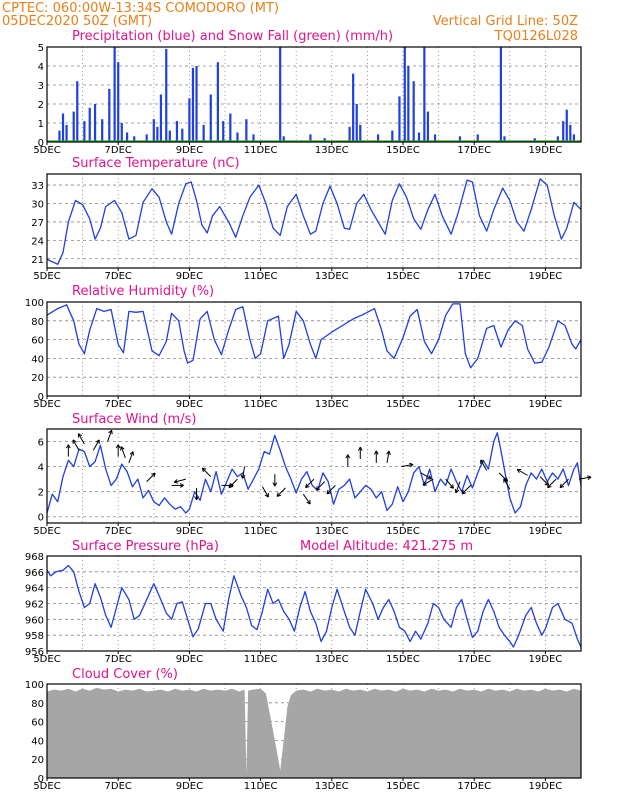 This screenshot has height=800, width=618. What do you see at coordinates (34, 303) in the screenshot?
I see `humidity-ytick-label: 100` at bounding box center [34, 303].